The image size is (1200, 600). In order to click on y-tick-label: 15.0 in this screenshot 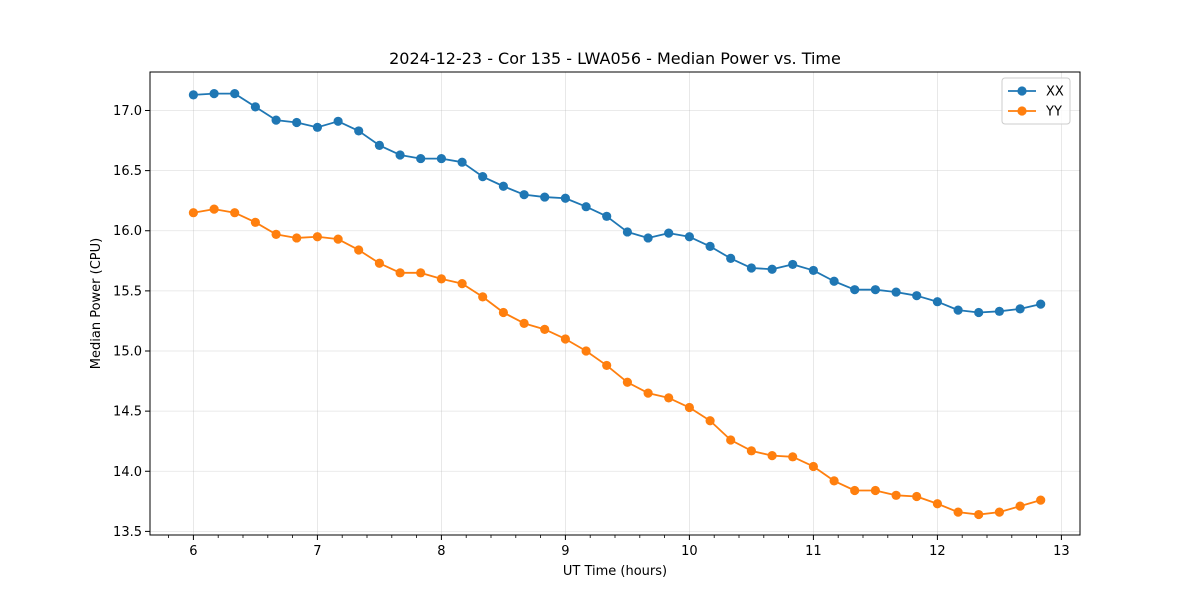, I will do `click(127, 352)`.